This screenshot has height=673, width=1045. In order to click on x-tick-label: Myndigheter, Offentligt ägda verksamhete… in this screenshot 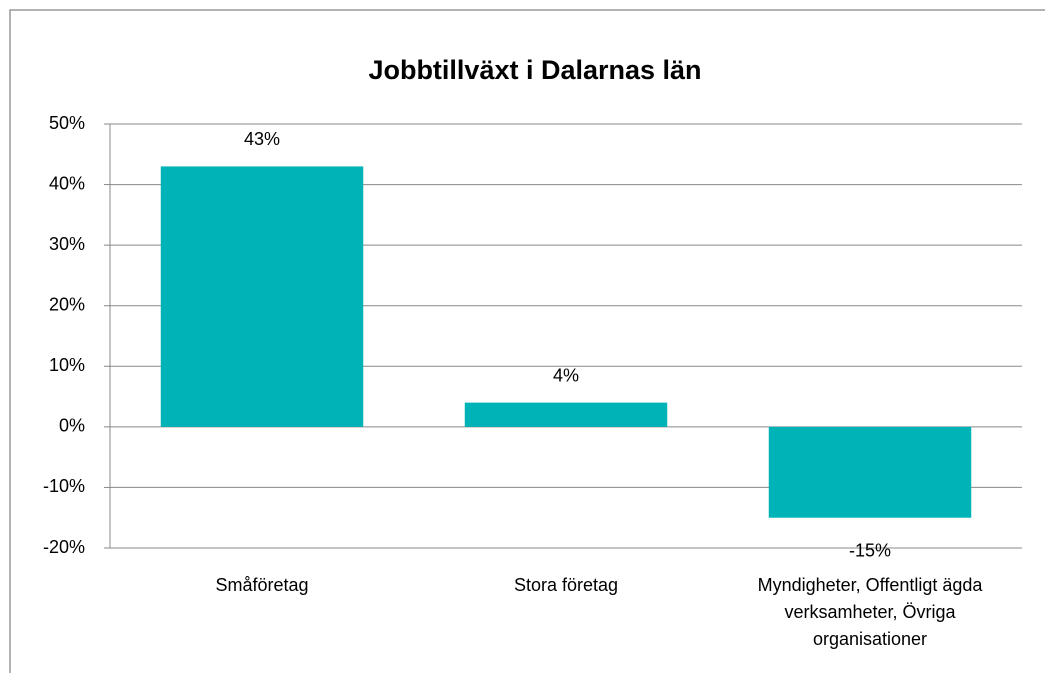, I will do `click(870, 612)`.